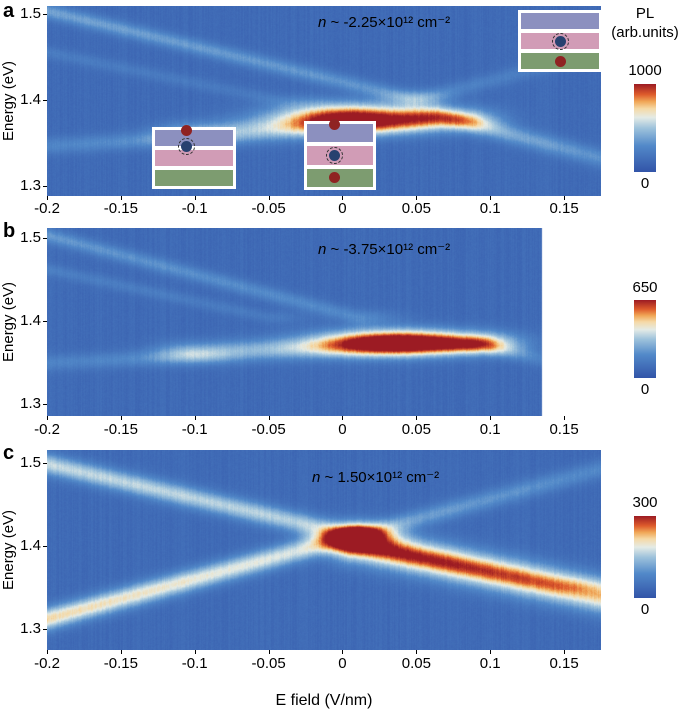  Describe the element at coordinates (324, 700) in the screenshot. I see `x-axis-title: E field (V/nm)` at that location.